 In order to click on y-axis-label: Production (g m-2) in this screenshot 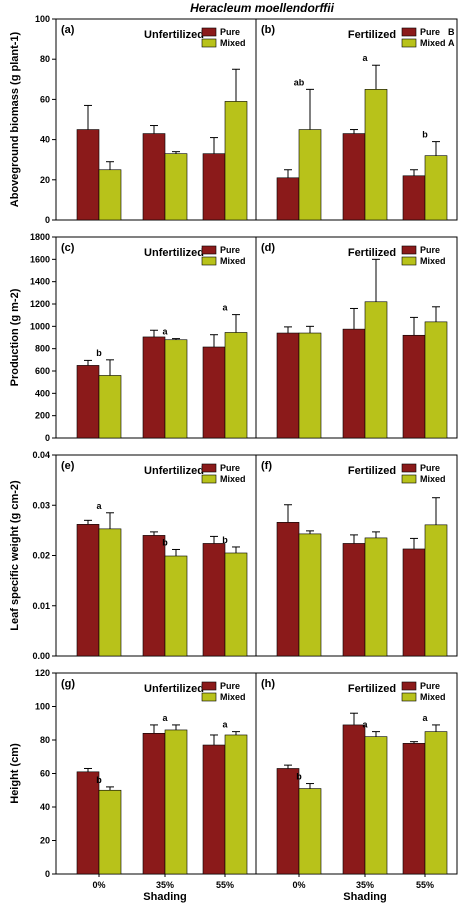, I will do `click(15, 337)`.